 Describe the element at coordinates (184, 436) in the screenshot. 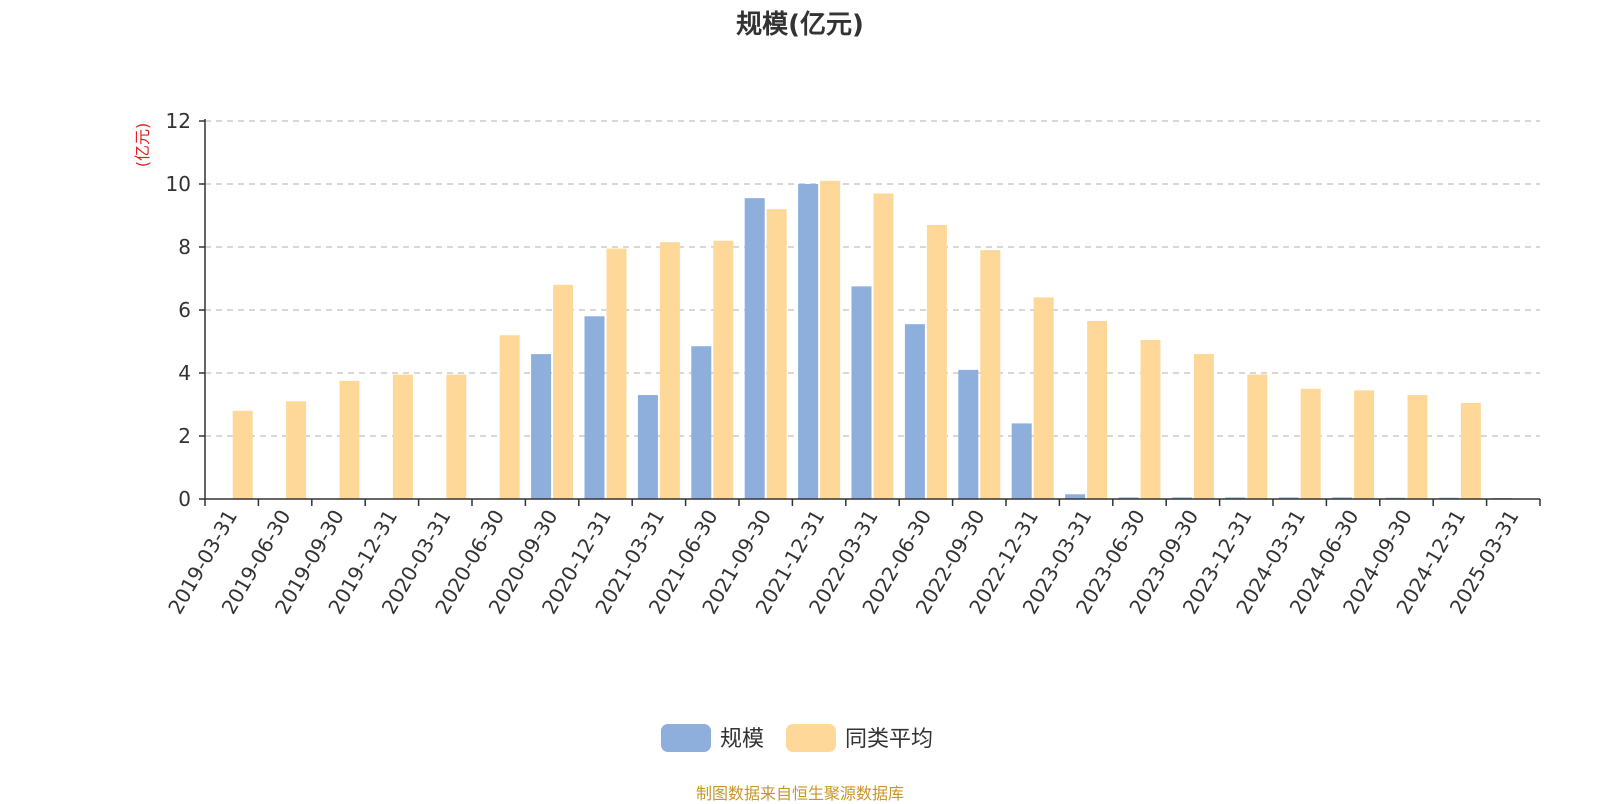

I see `y-tick-label: 2` at that location.